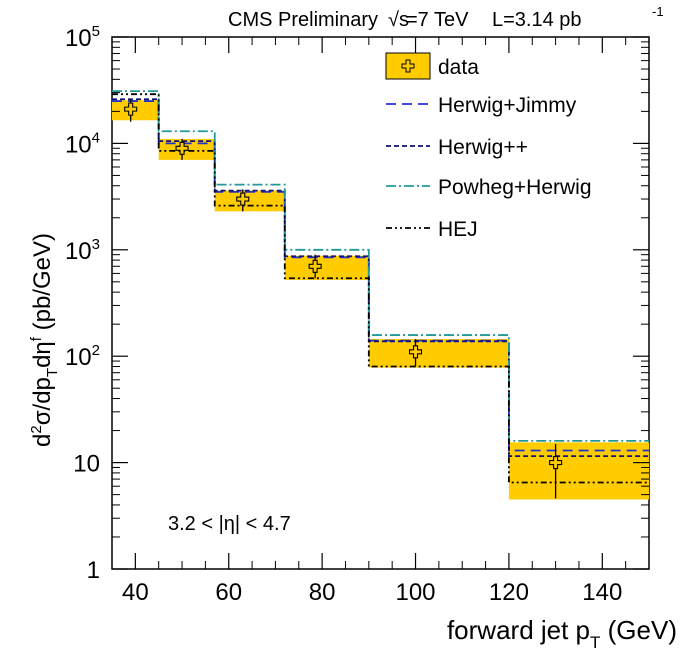 The width and height of the screenshot is (690, 660). What do you see at coordinates (458, 67) in the screenshot?
I see `legend-label-data: data` at bounding box center [458, 67].